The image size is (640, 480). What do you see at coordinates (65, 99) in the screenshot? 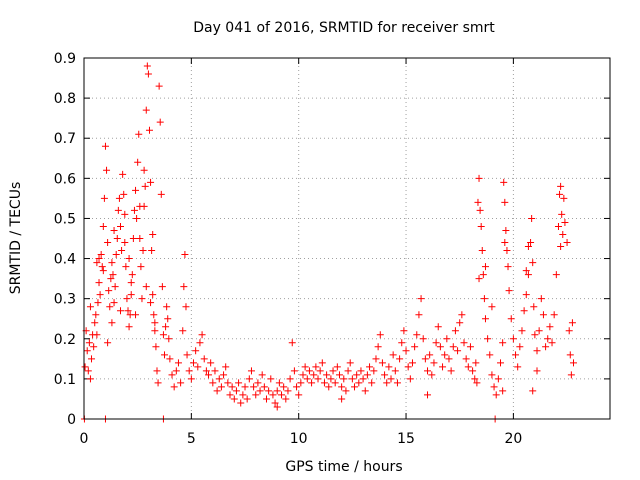
I see `y-tick-label: 0.8` at bounding box center [65, 99].